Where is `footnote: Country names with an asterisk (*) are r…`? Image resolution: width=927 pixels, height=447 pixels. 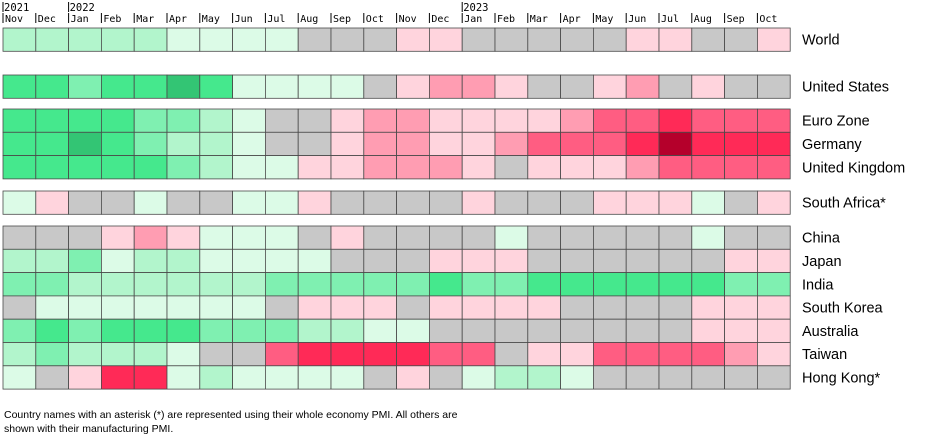 footnote: Country names with an asterisk (*) are r… is located at coordinates (264, 422).